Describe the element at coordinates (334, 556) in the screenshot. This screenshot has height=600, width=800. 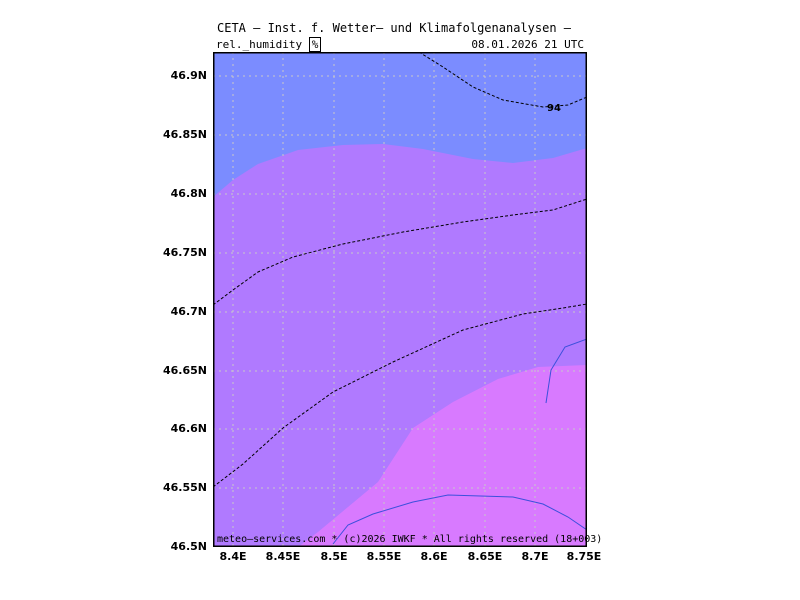
I see `x-label-8.5E: 8.5E` at that location.